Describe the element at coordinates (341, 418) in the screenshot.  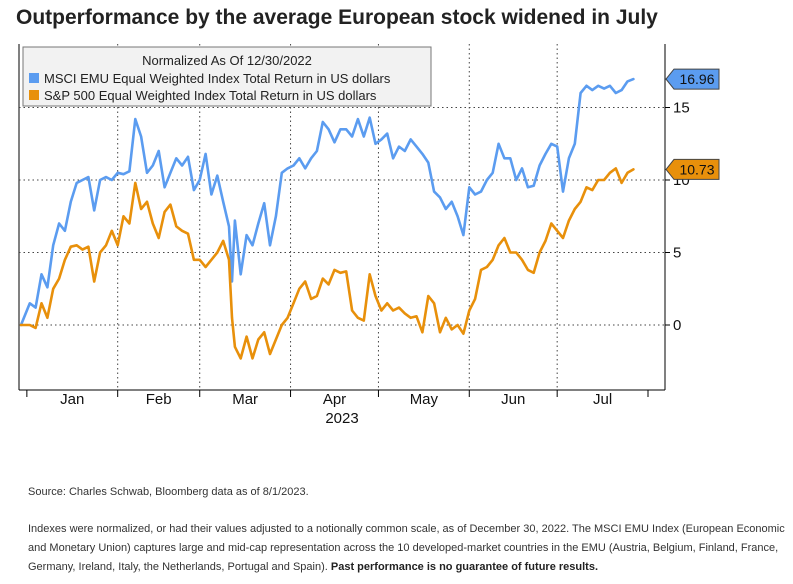
I see `x-axis-year-label: 2023` at that location.